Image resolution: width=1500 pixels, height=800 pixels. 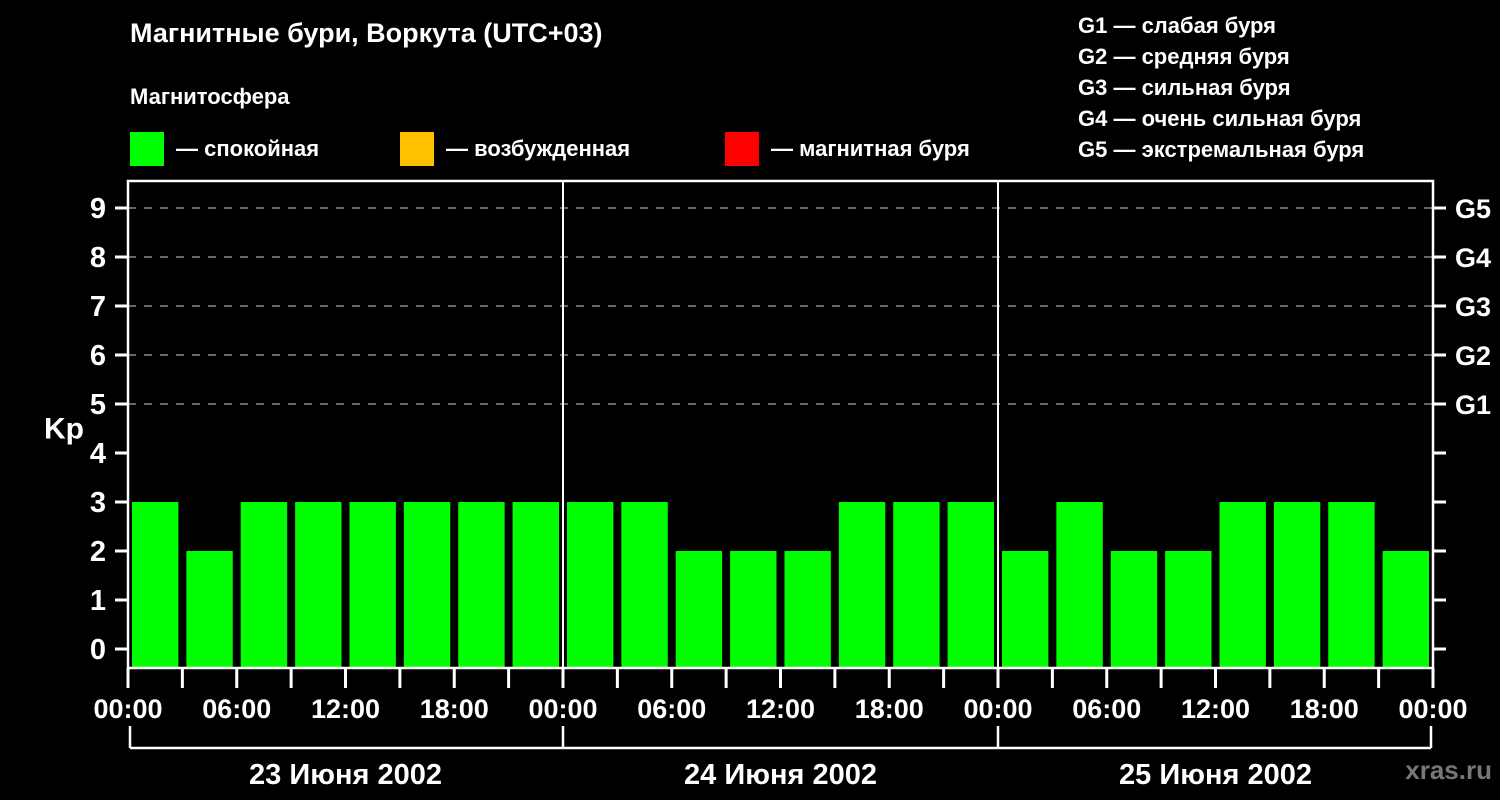 What do you see at coordinates (345, 775) in the screenshot?
I see `date-label-day1: 23 Июня 2002` at bounding box center [345, 775].